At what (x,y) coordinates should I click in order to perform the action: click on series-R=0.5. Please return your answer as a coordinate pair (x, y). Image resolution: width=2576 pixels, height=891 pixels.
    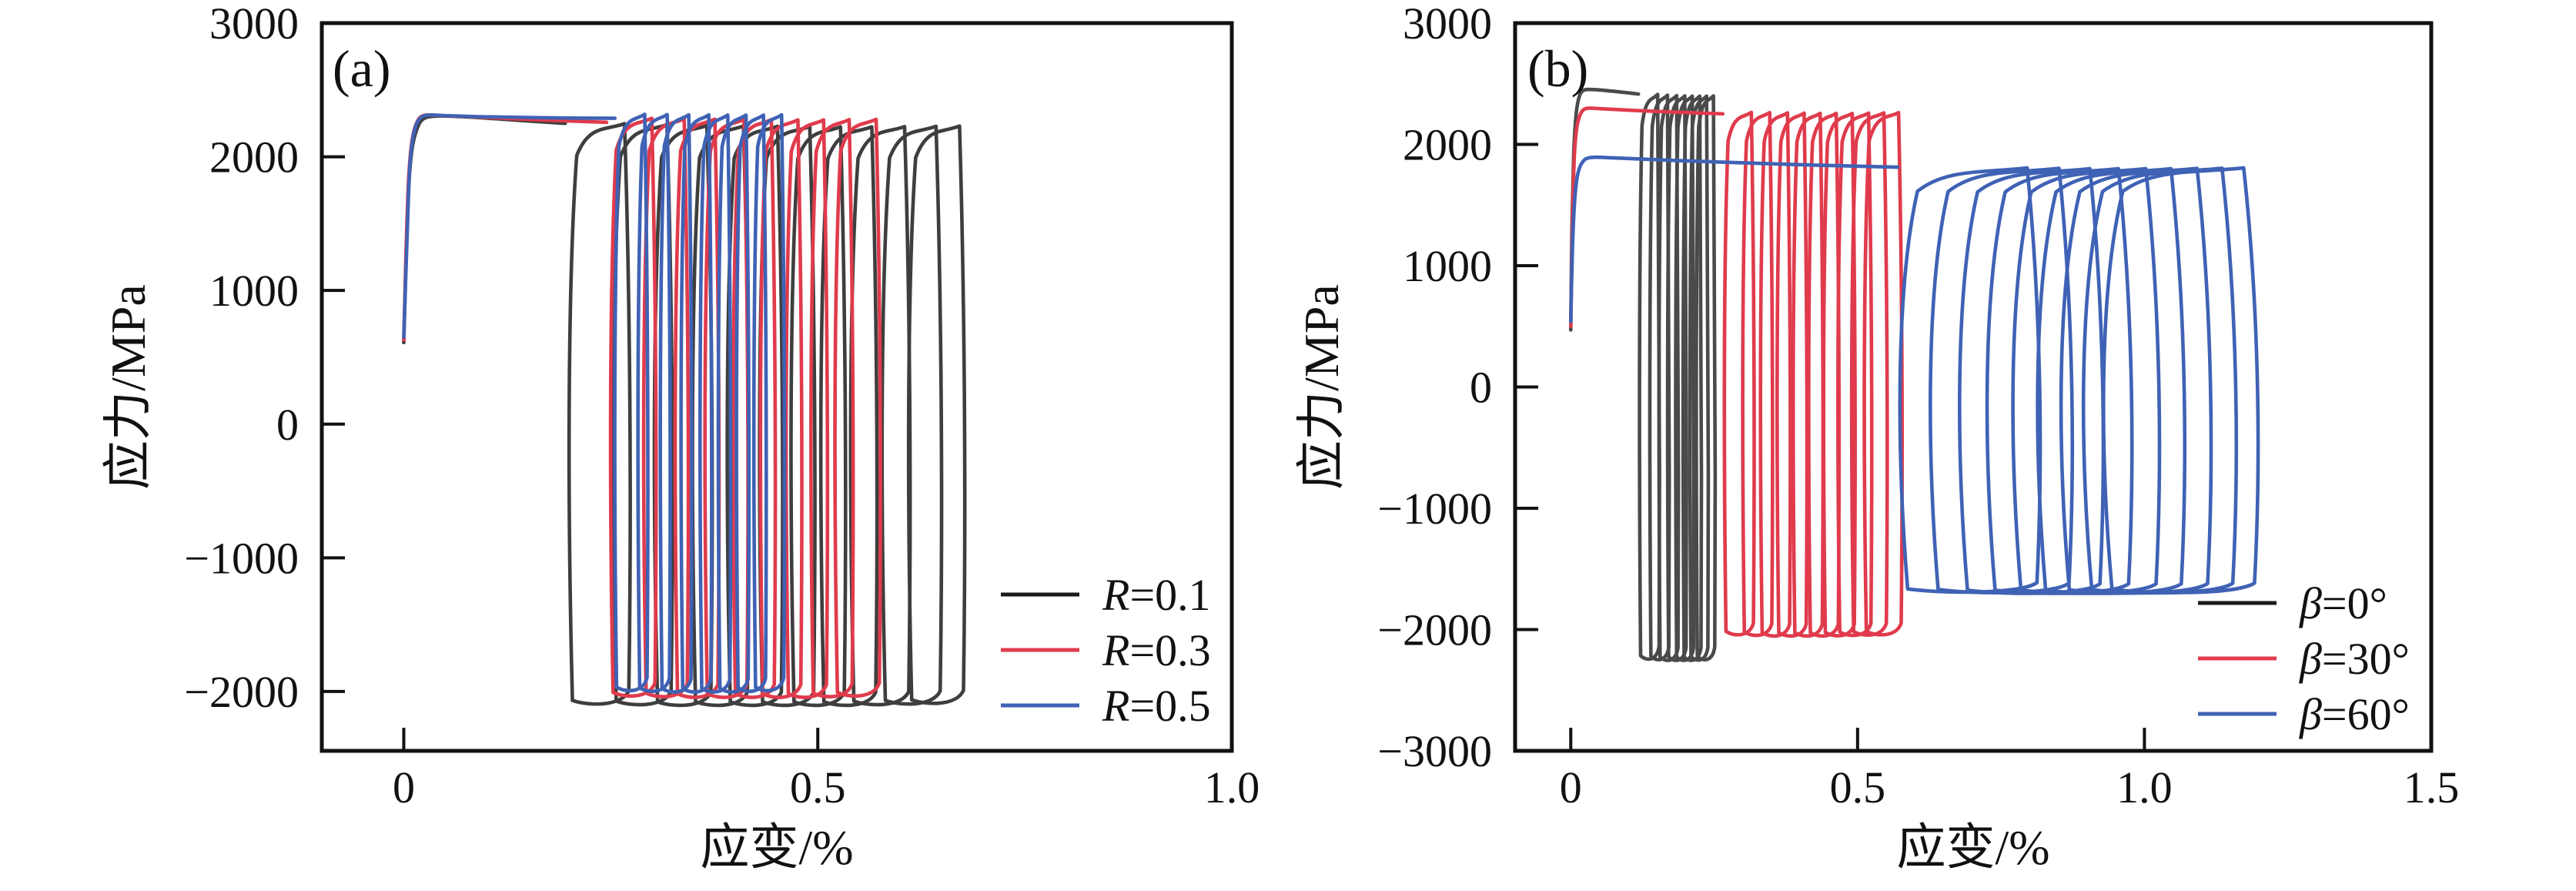
    Looking at the image, I should click on (594, 403).